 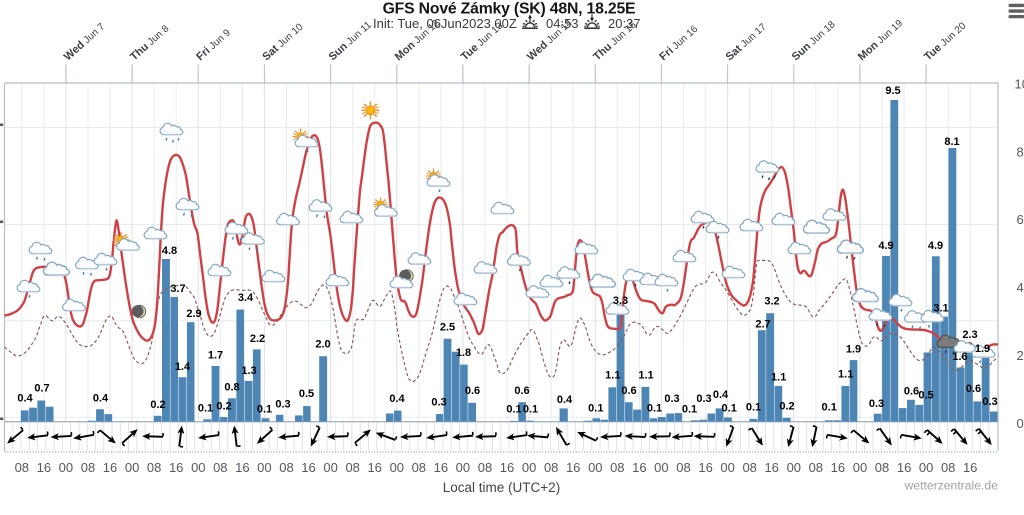 I want to click on svg-text: 2.5, so click(x=447, y=328).